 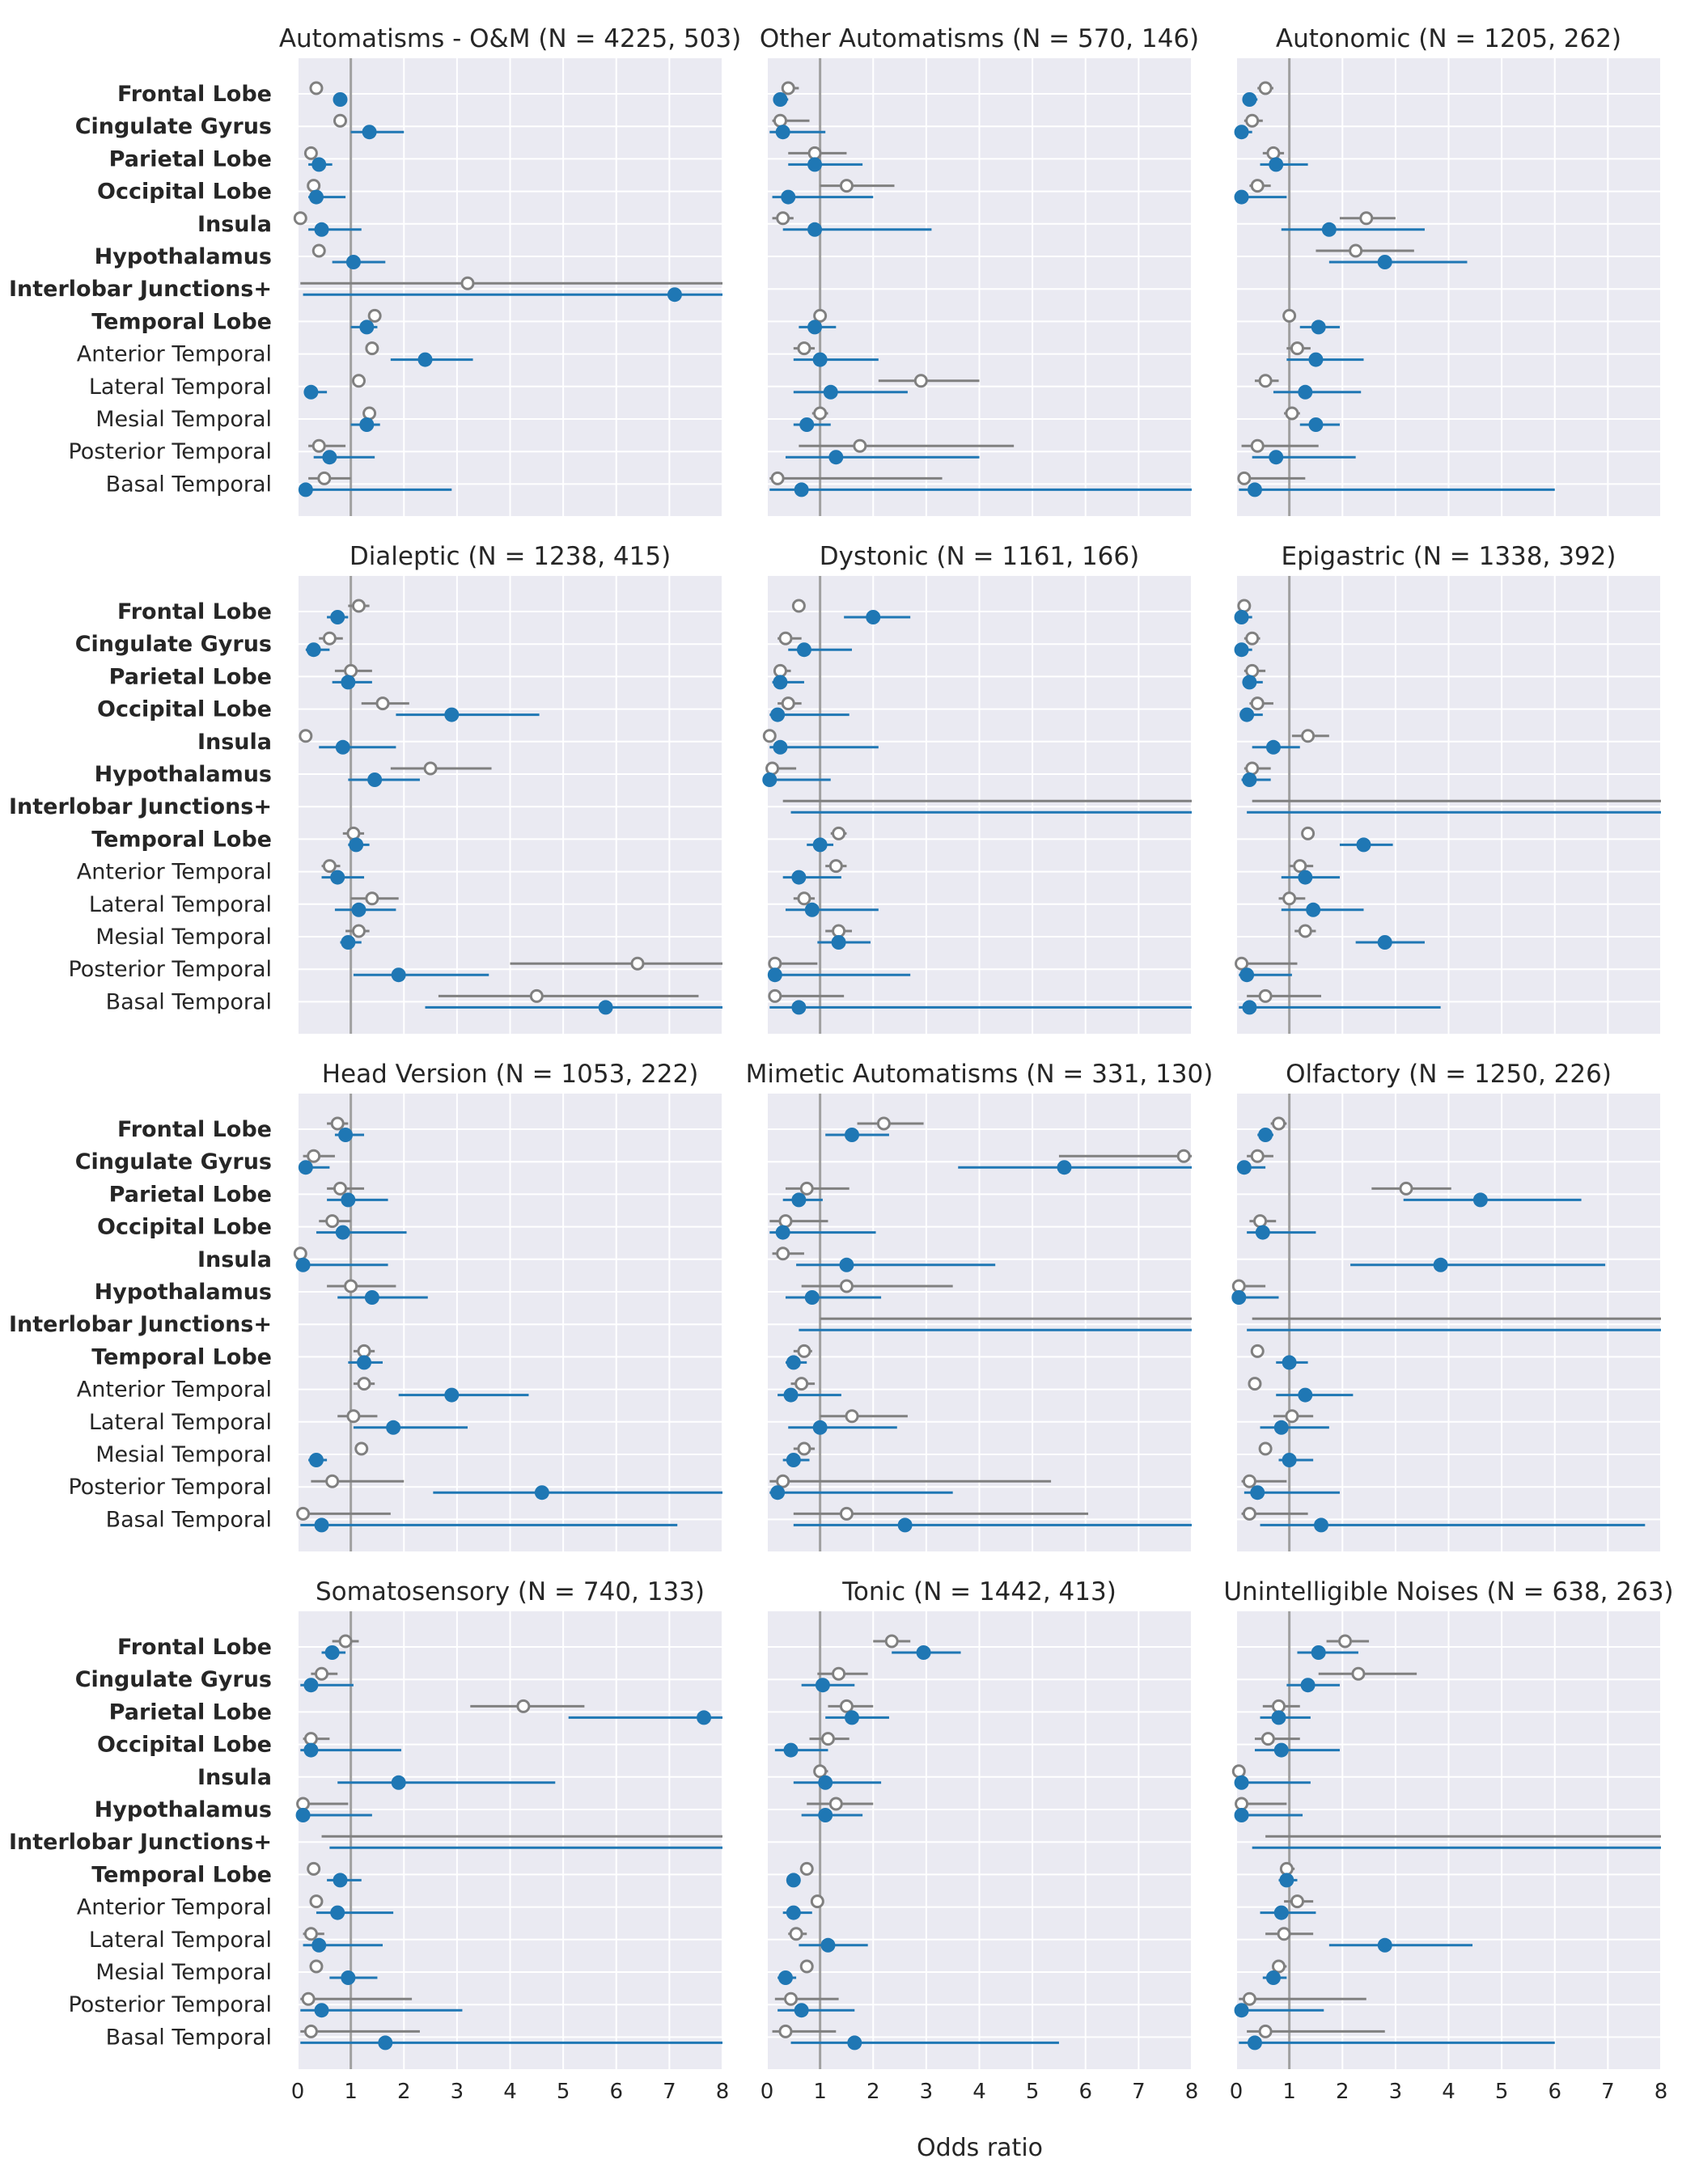 What do you see at coordinates (510, 38) in the screenshot?
I see `panel-title: Automatisms - O&M (N = 4225, 503)` at bounding box center [510, 38].